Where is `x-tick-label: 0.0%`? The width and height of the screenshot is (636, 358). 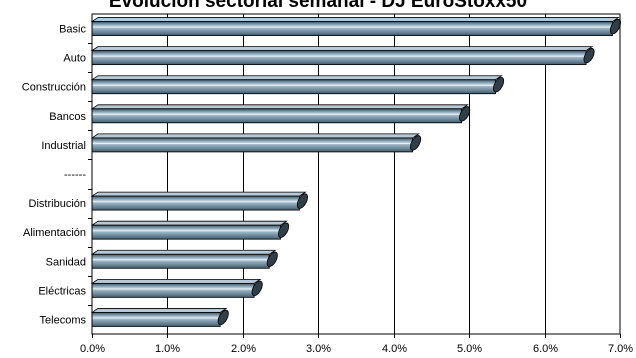
x-tick-label: 0.0% is located at coordinates (92, 349).